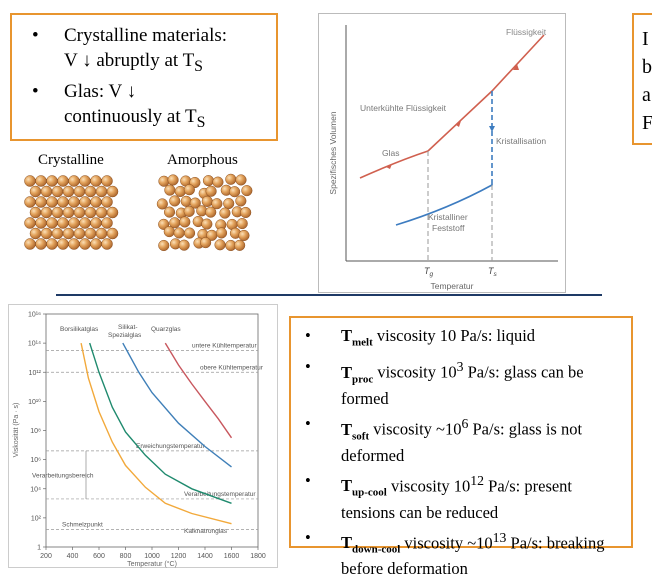 The width and height of the screenshot is (652, 579). What do you see at coordinates (126, 556) in the screenshot?
I see `x-tick-label: 800` at bounding box center [126, 556].